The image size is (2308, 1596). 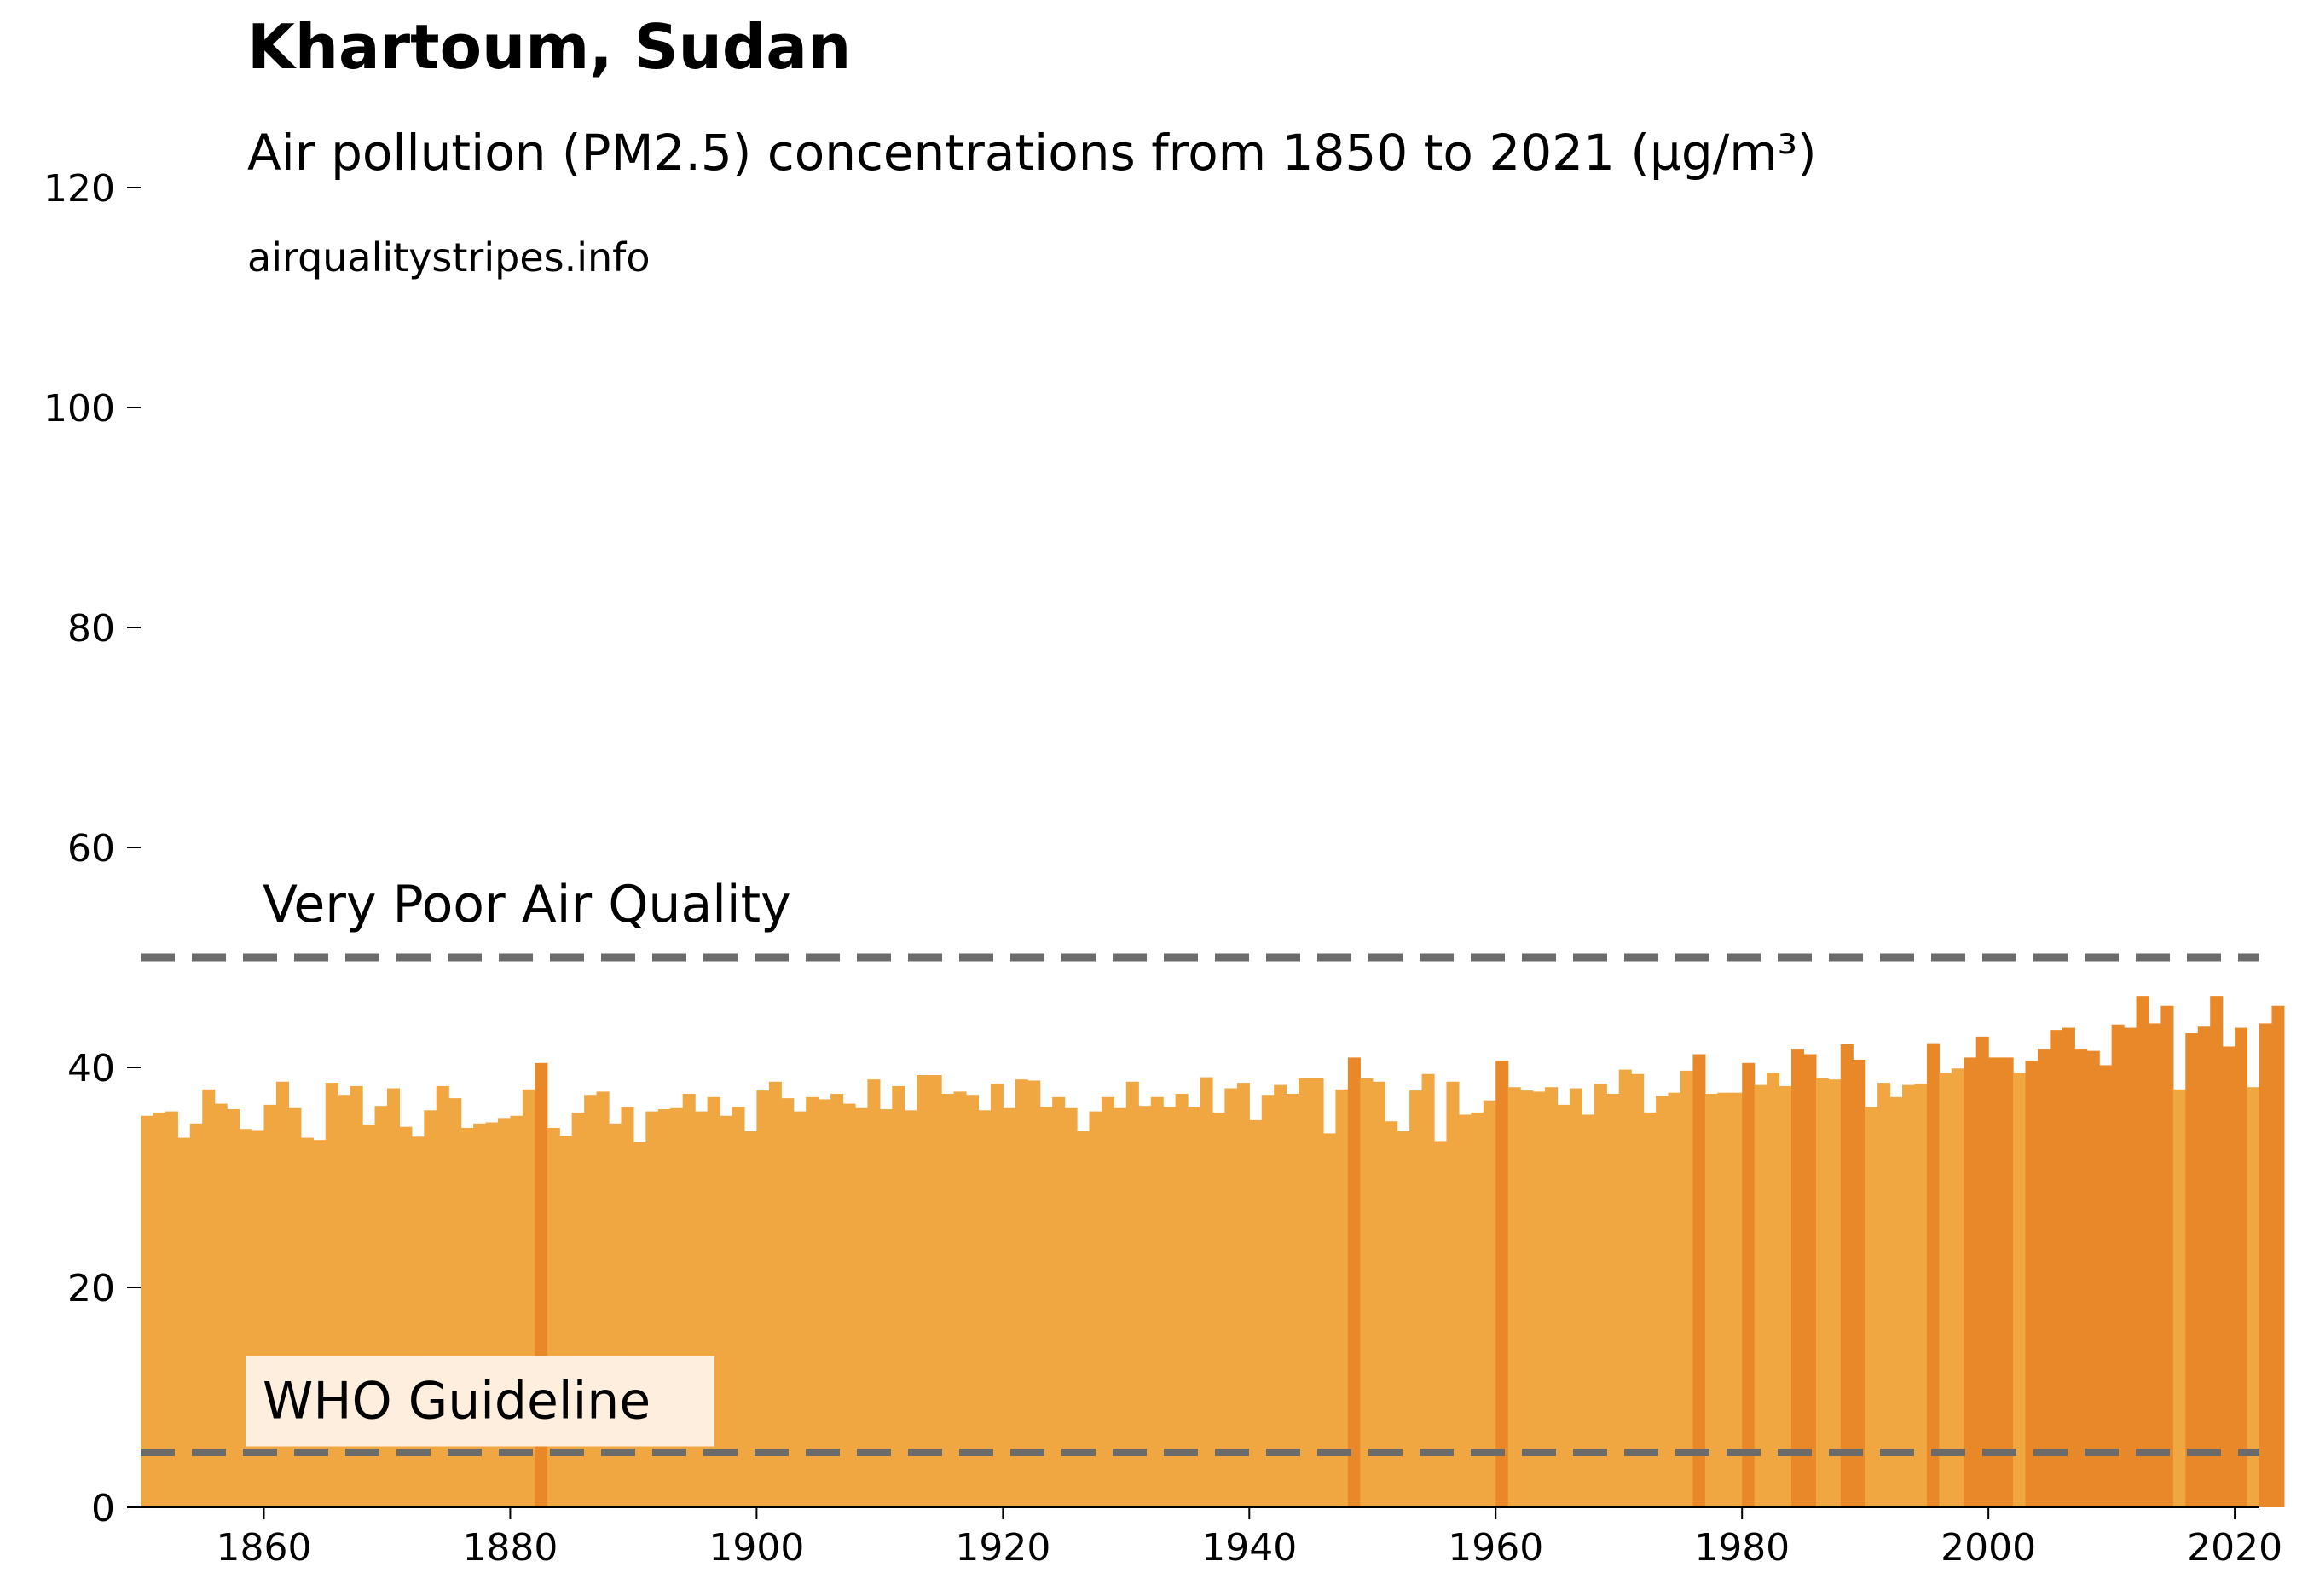 What do you see at coordinates (1107, 1301) in the screenshot?
I see `bar-1928` at bounding box center [1107, 1301].